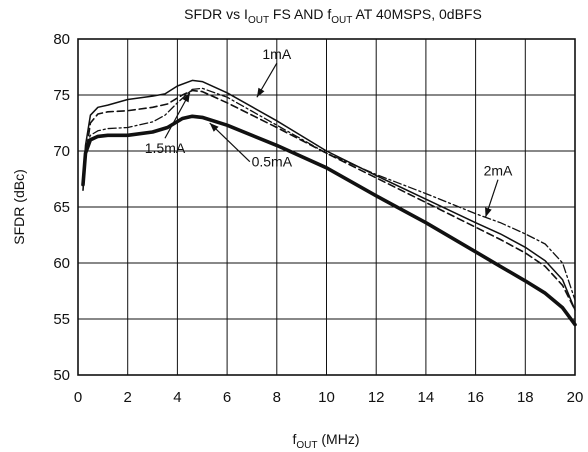  Describe the element at coordinates (165, 148) in the screenshot. I see `annotation-label: 1.5mA` at that location.